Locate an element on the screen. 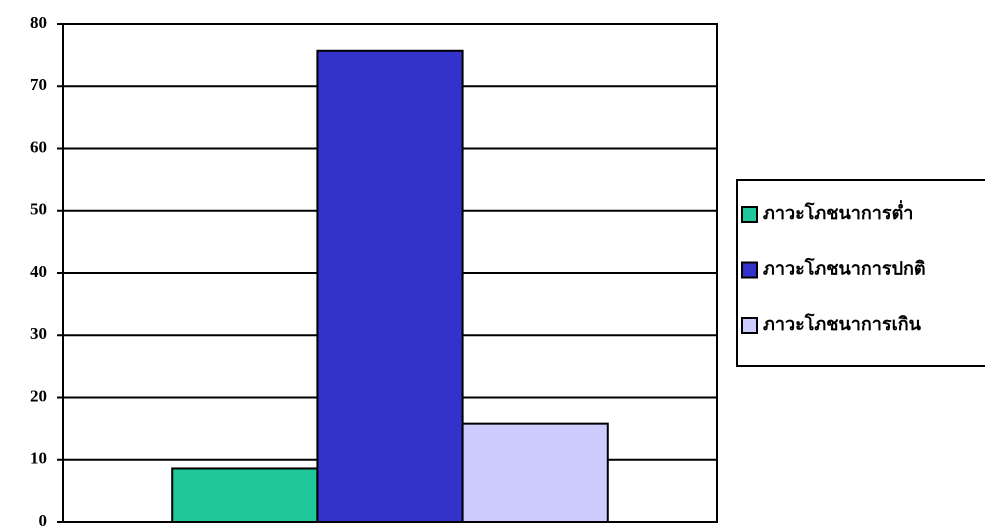 This screenshot has height=530, width=985. legend-label: ภาวะโภชนาการเกิน is located at coordinates (842, 323).